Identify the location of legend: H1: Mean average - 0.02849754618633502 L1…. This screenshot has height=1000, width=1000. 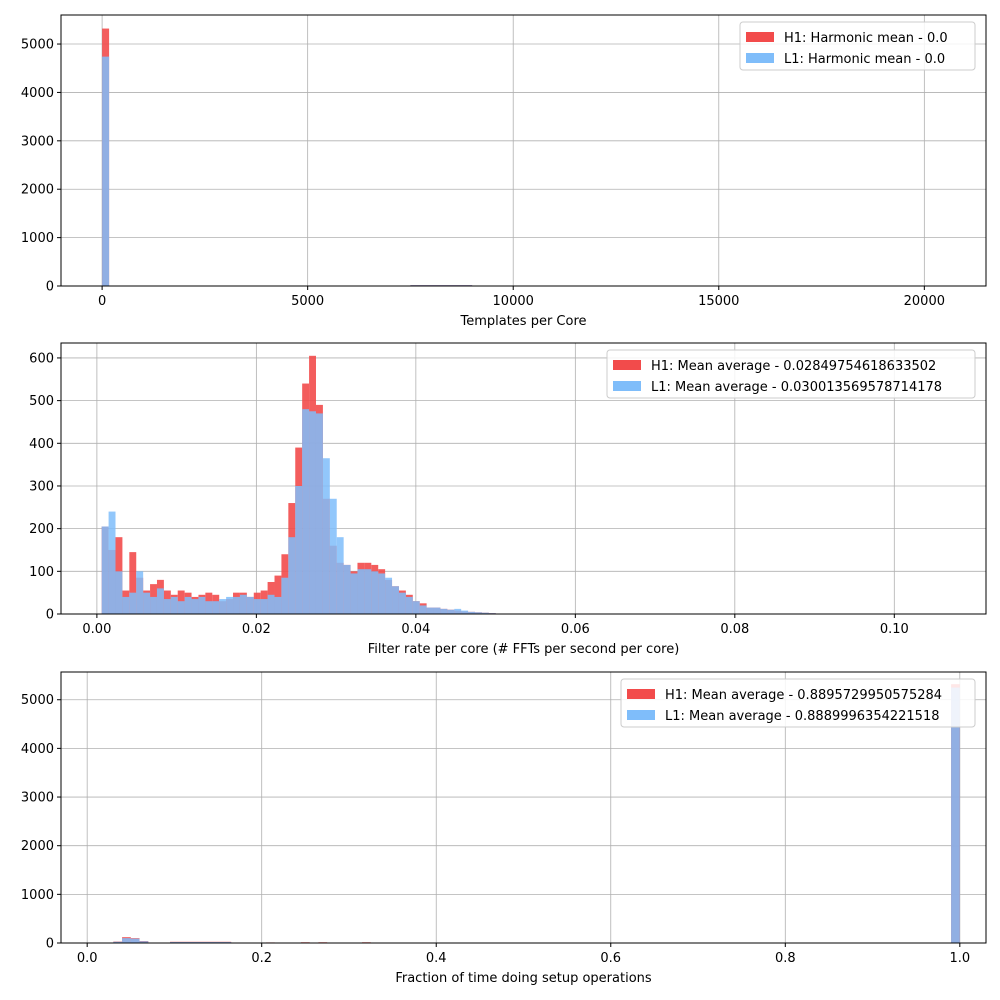
(791, 374).